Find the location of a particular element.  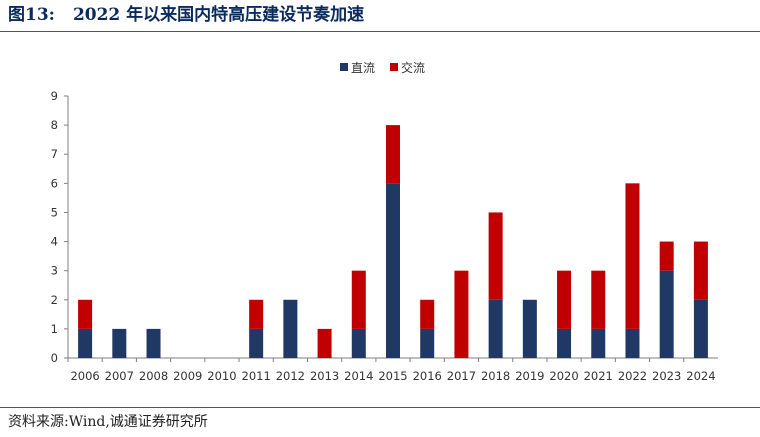

figure-title-text: 2022 年以来国内特高压建设节奏加速 is located at coordinates (218, 15).